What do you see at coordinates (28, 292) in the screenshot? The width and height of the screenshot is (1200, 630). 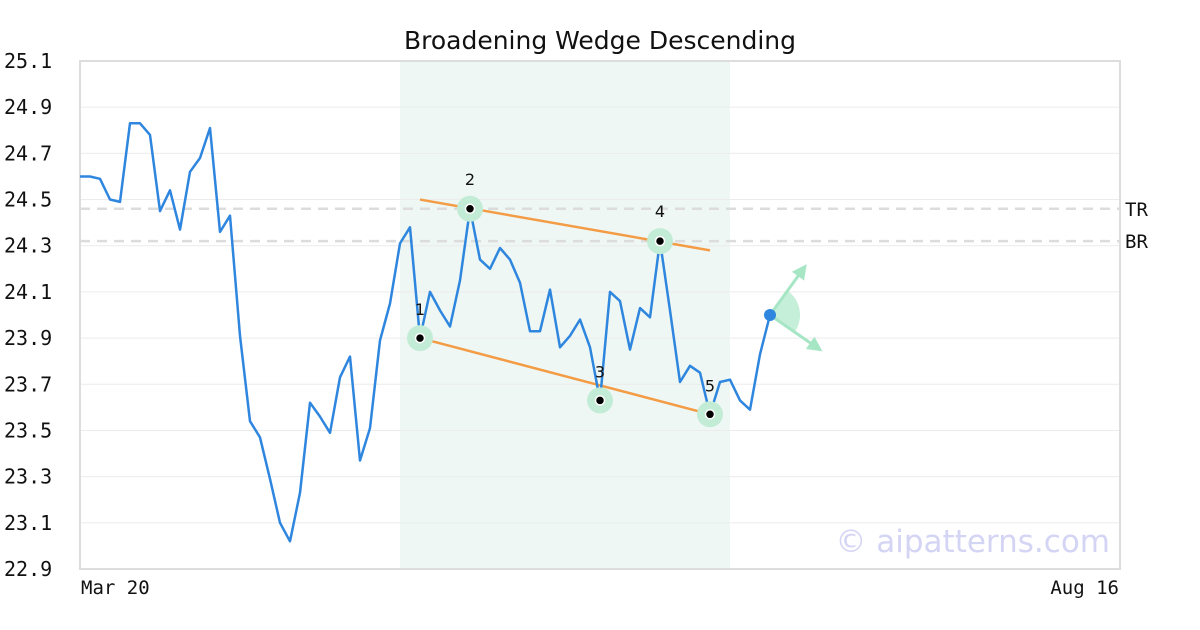 I see `y-tick-label: 24.1` at bounding box center [28, 292].